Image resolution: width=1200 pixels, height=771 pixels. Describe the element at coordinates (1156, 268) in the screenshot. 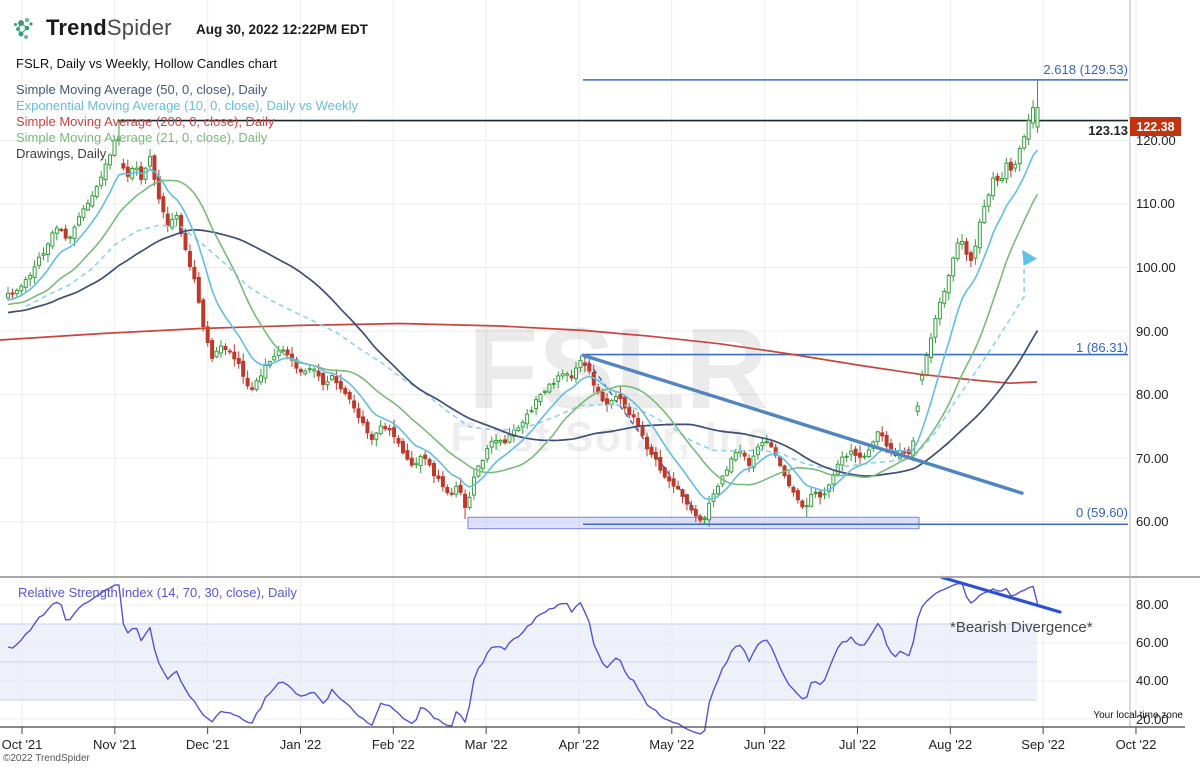

I see `price-axis-label: 100.00` at that location.